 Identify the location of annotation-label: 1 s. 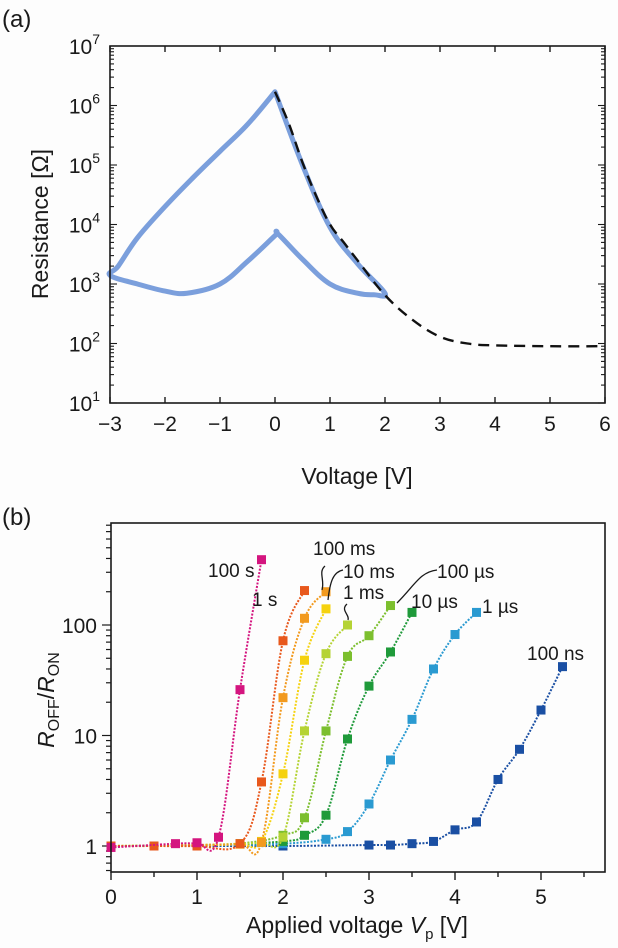
(264, 600).